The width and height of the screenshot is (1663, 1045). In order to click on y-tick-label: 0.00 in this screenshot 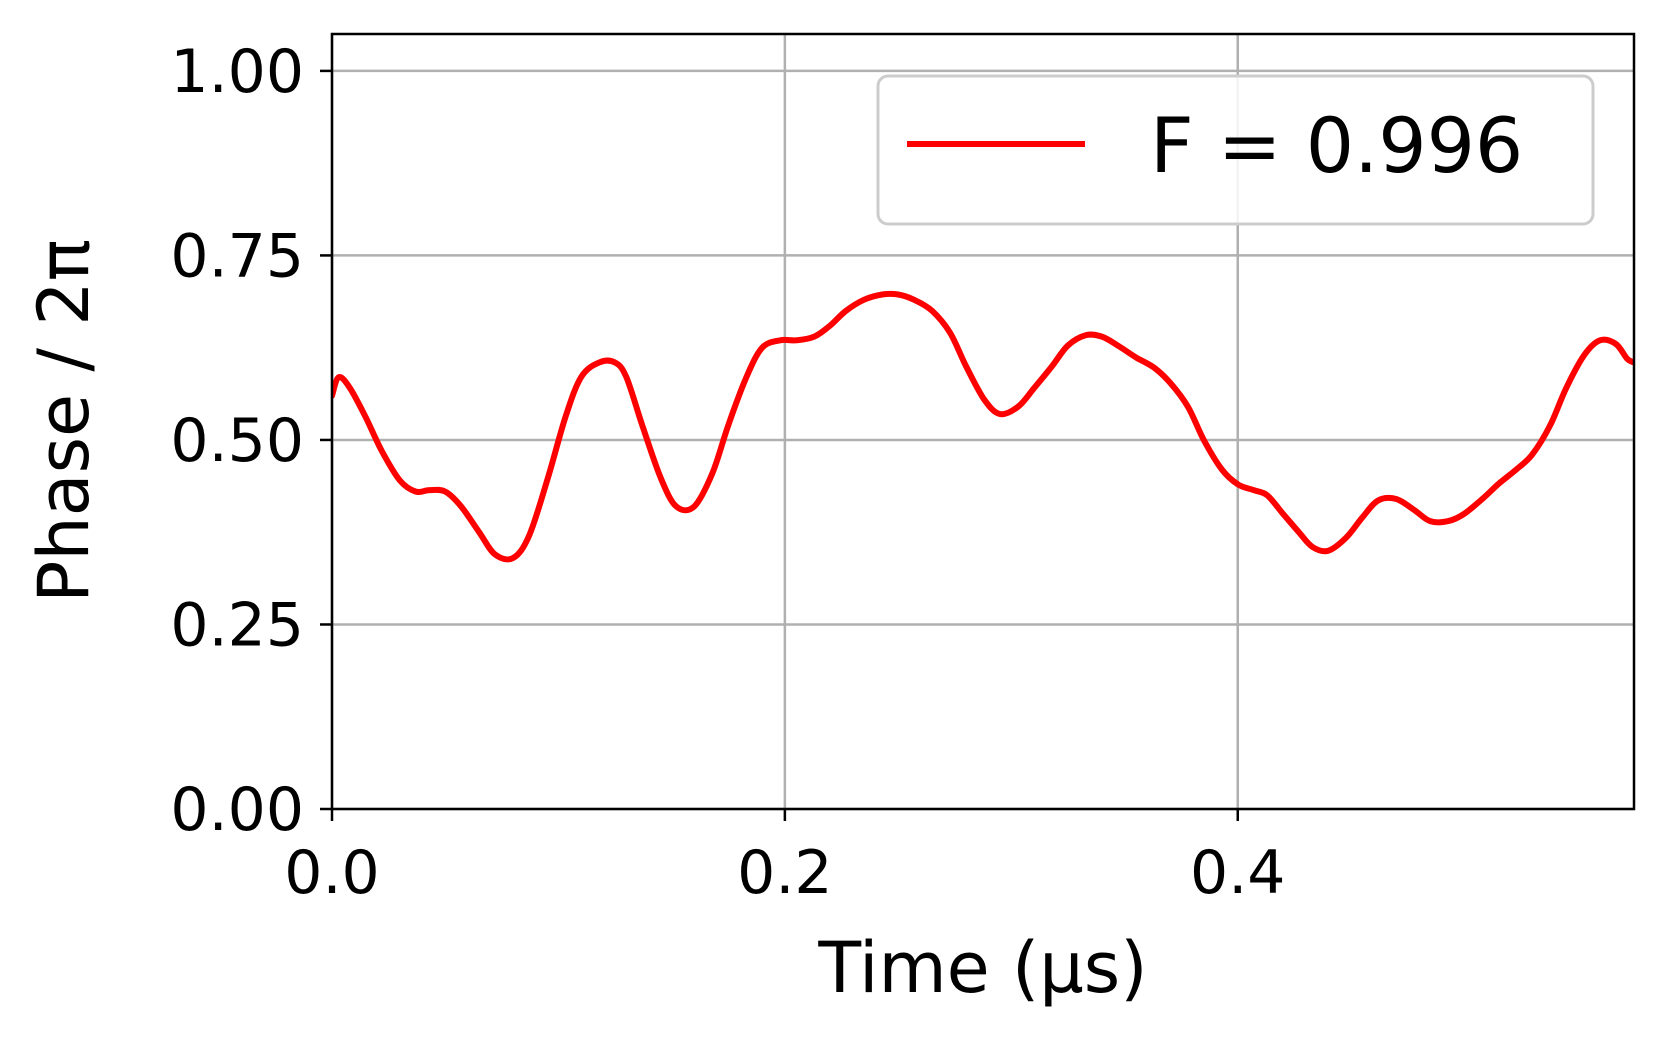, I will do `click(237, 810)`.